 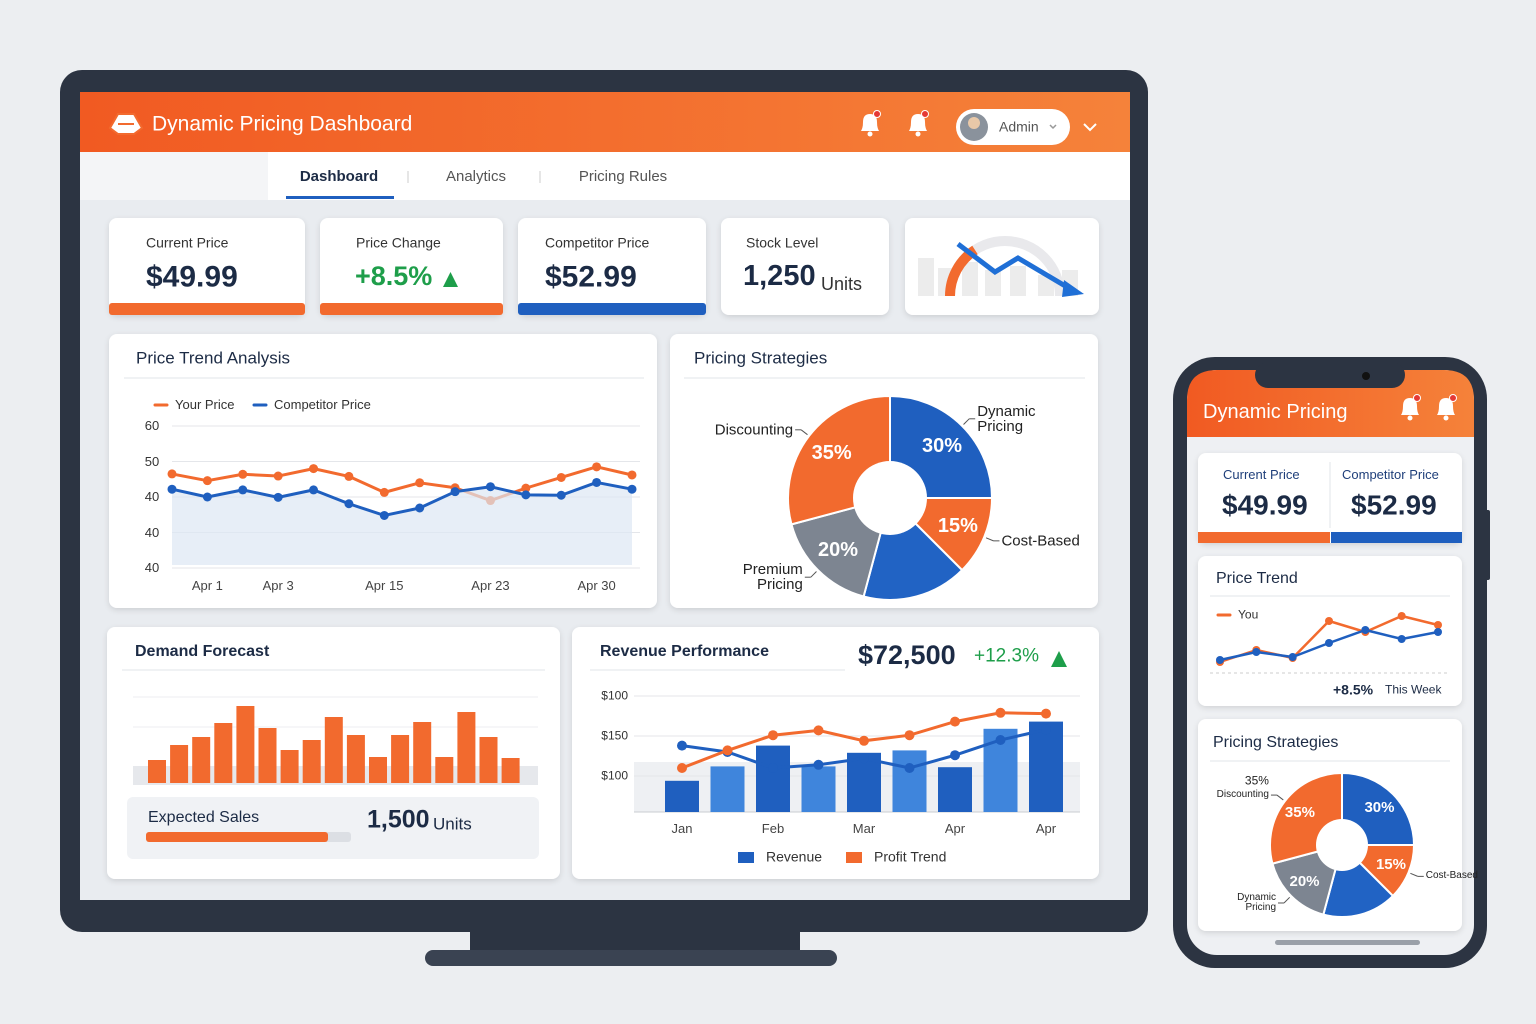 What do you see at coordinates (684, 652) in the screenshot?
I see `card-title: Revenue Performance` at bounding box center [684, 652].